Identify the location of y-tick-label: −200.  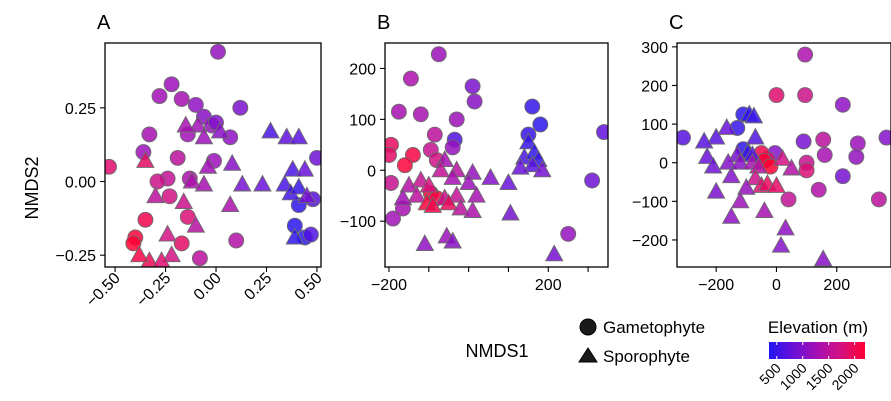
(650, 241).